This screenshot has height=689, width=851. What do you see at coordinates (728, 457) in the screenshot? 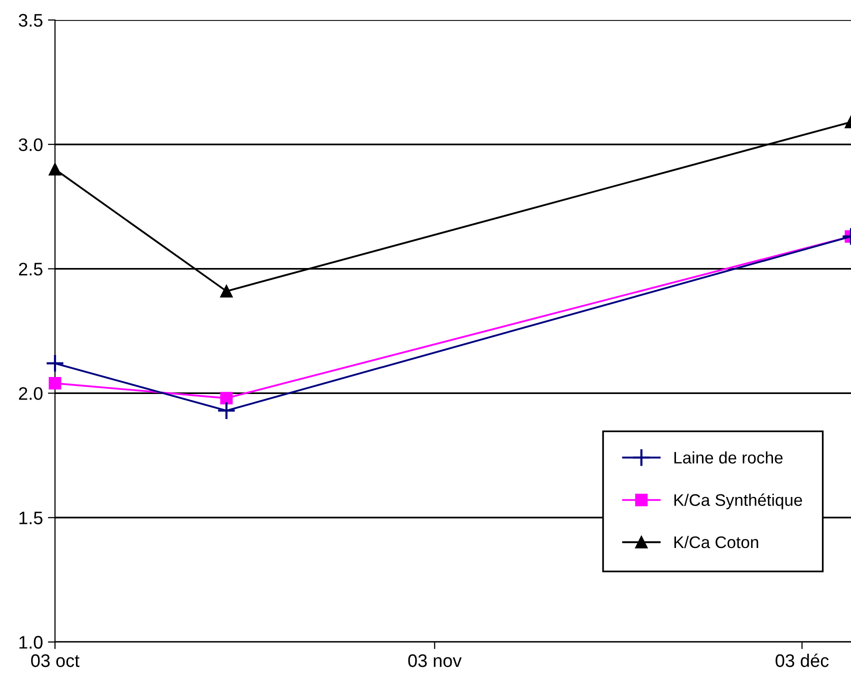
I see `legend-label: Laine de roche` at bounding box center [728, 457].